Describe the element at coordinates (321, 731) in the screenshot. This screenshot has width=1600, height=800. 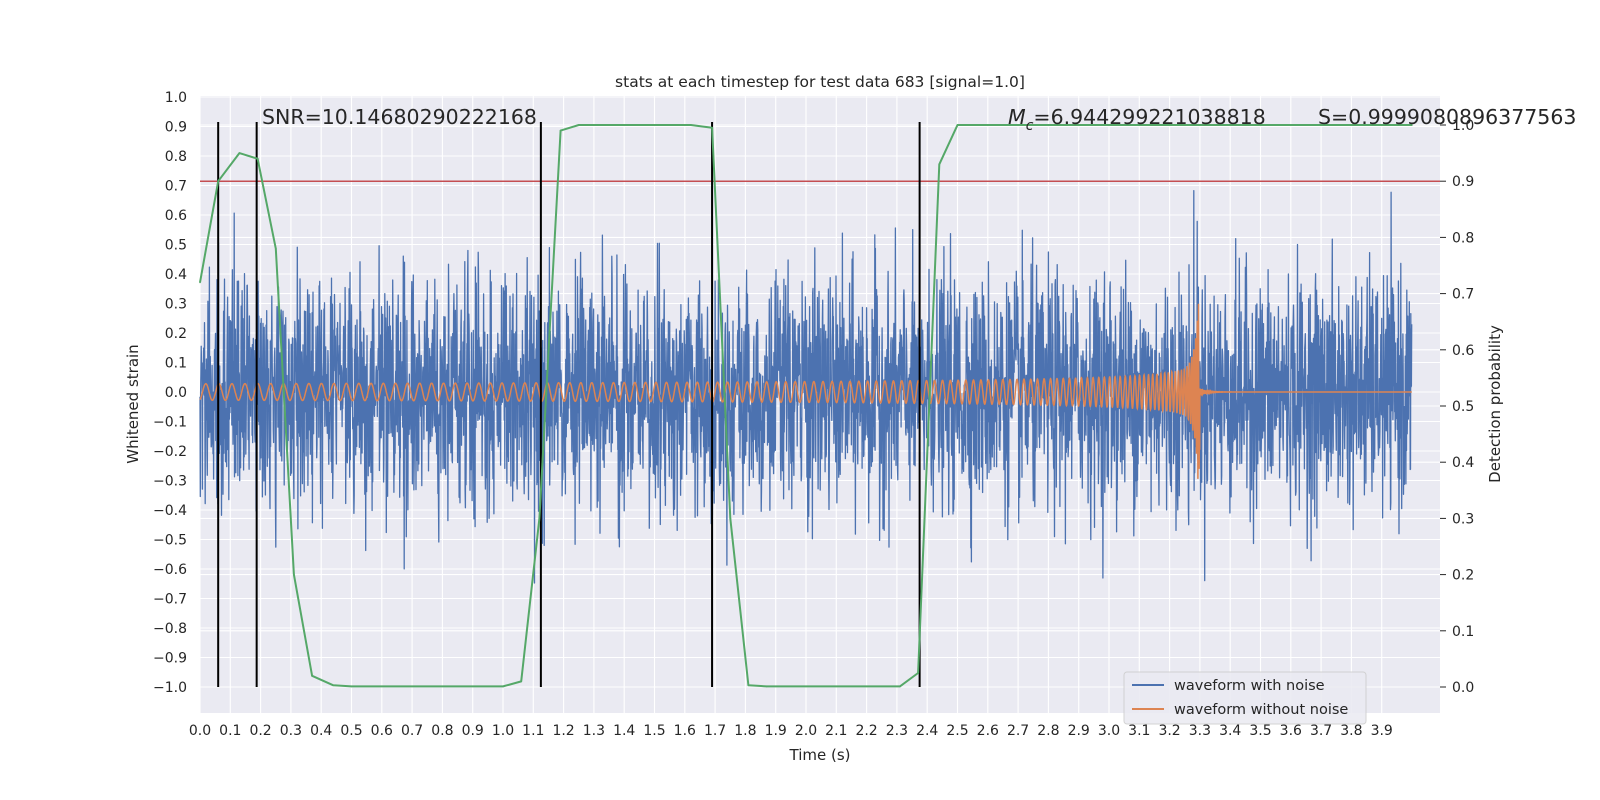
I see `x-tick-label: 0.4` at that location.